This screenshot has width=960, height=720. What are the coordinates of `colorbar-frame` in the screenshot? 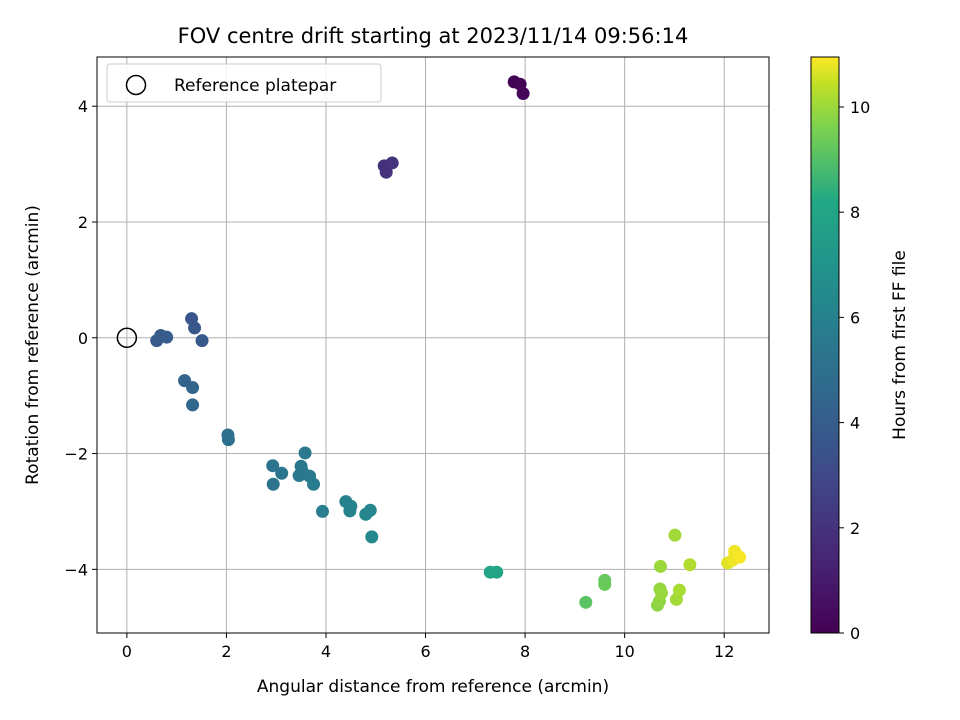 It's located at (825, 345).